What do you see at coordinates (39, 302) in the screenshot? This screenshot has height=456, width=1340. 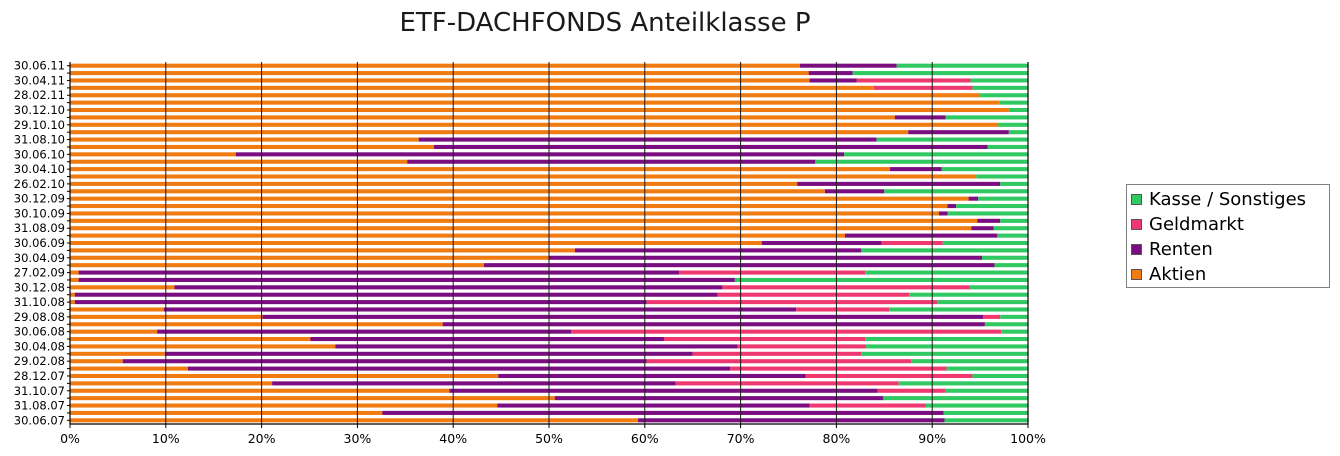 I see `y-tick-label: 31.10.08` at bounding box center [39, 302].